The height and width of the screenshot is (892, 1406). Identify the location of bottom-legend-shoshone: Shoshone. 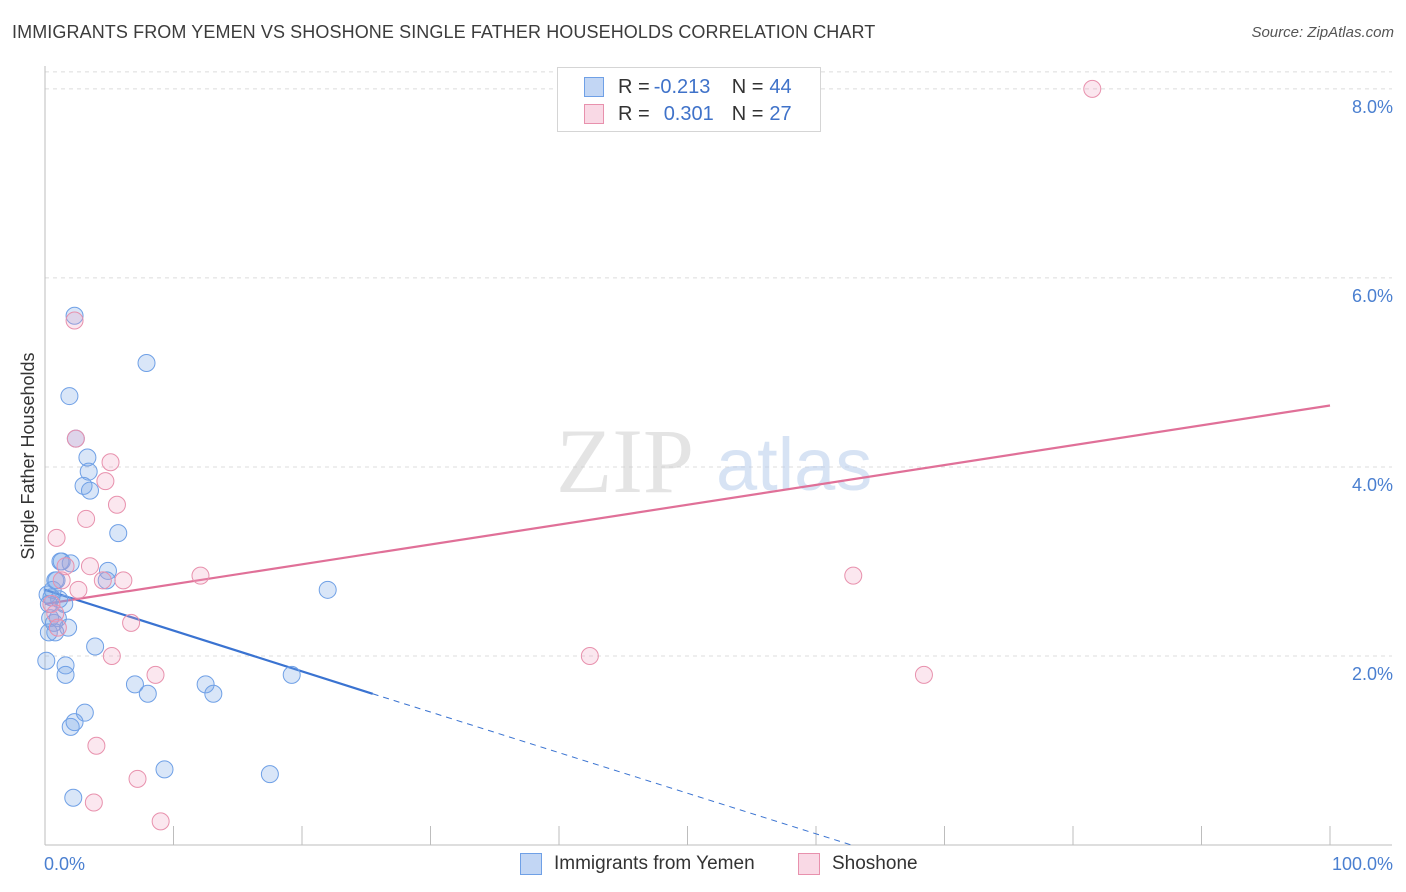
(858, 864).